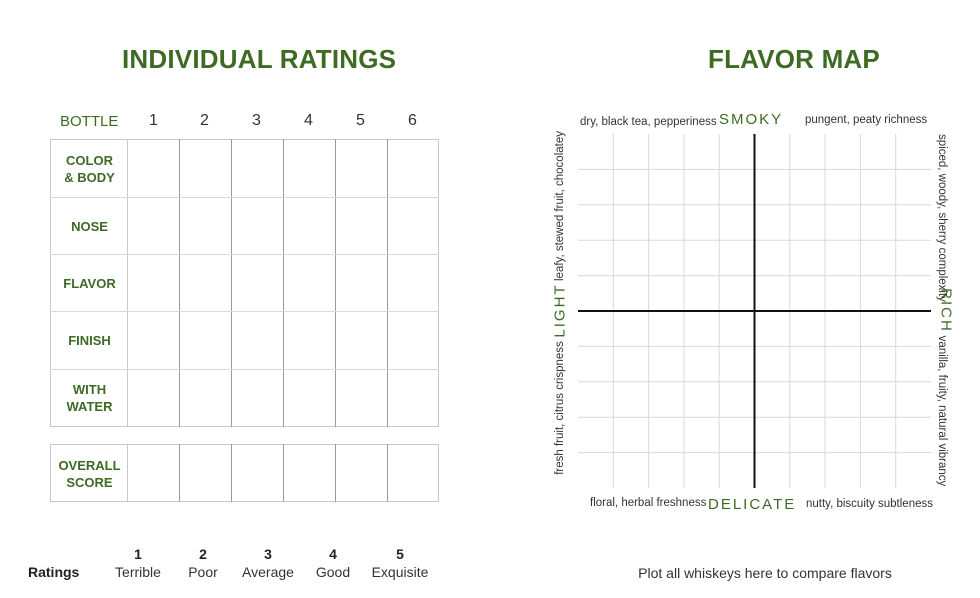  I want to click on legend-text: Poor, so click(203, 572).